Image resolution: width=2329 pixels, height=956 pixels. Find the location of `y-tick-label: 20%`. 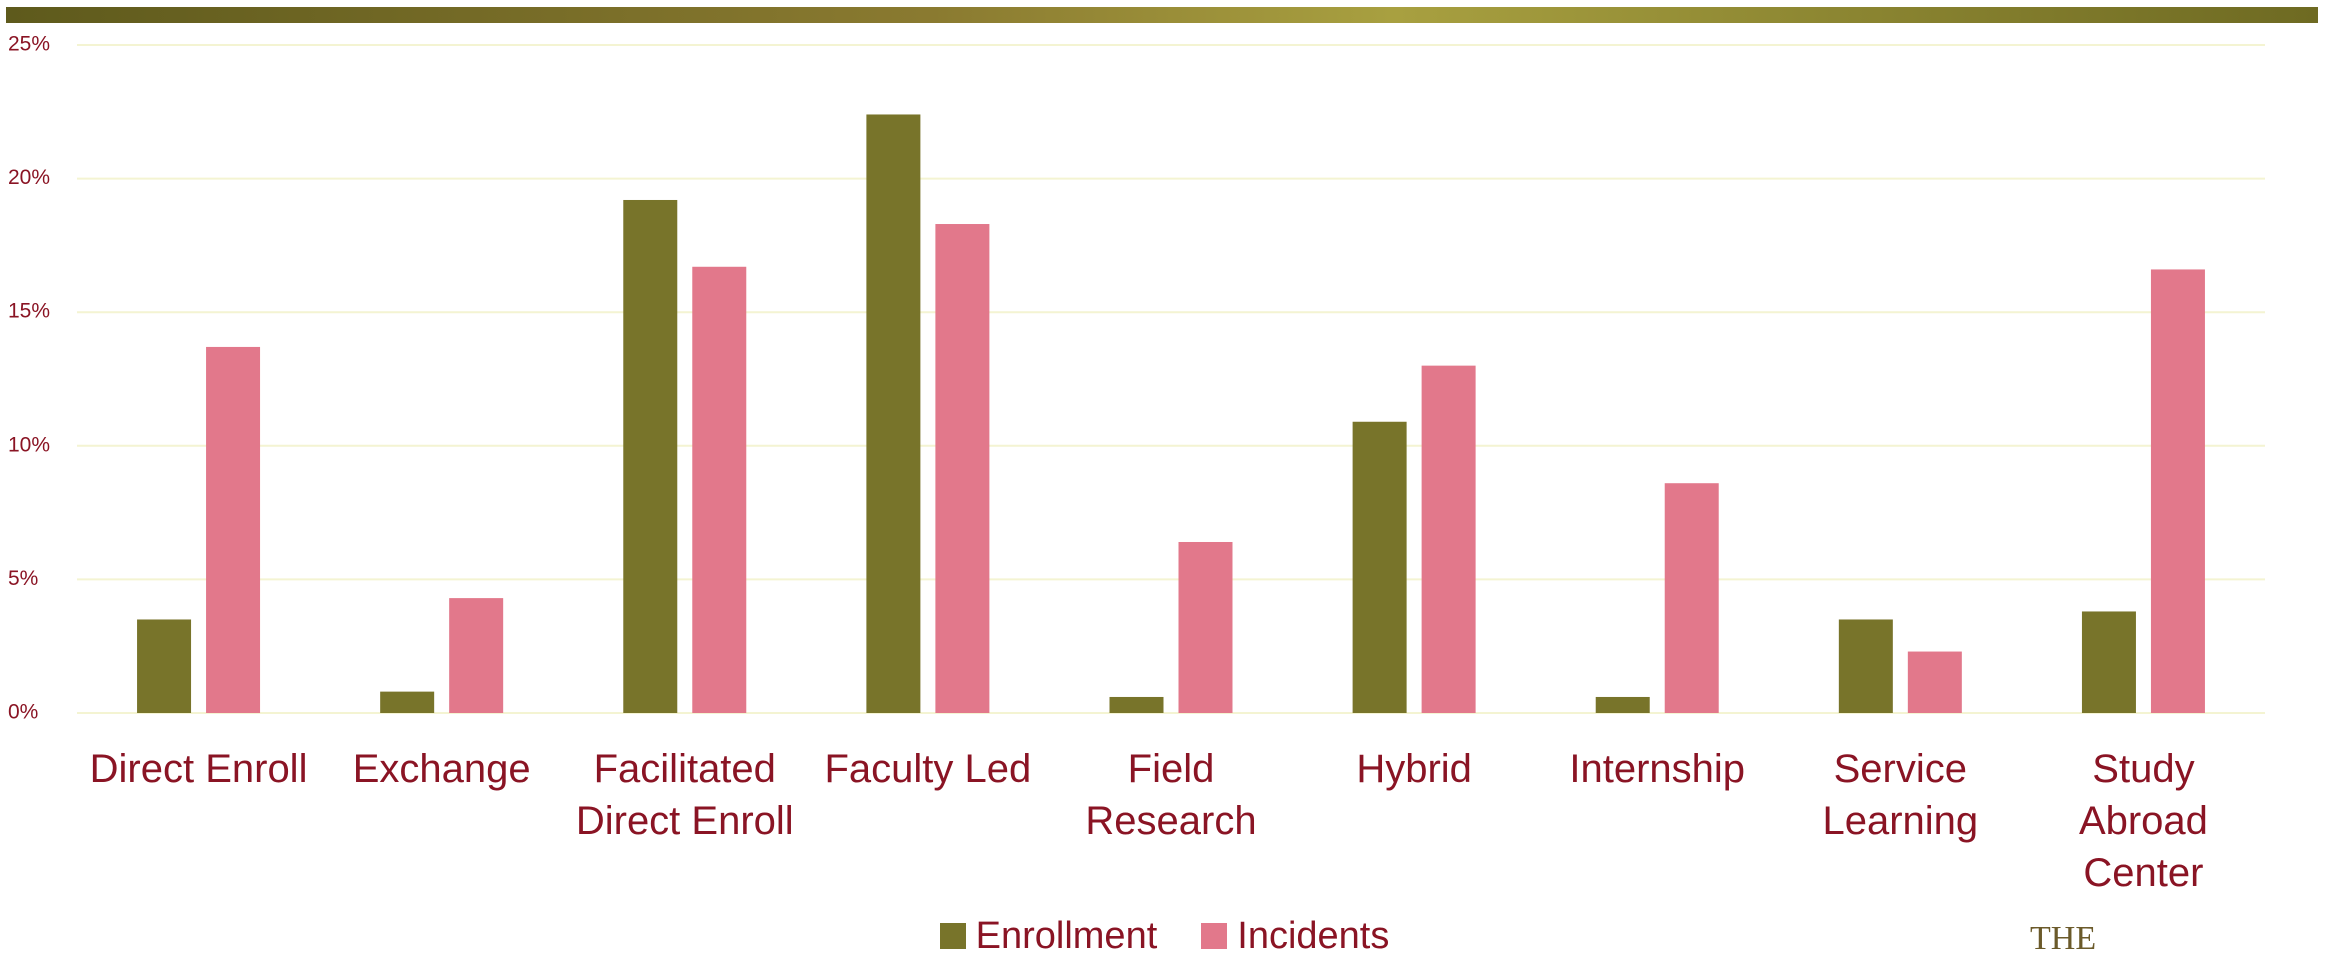

y-tick-label: 20% is located at coordinates (29, 177).